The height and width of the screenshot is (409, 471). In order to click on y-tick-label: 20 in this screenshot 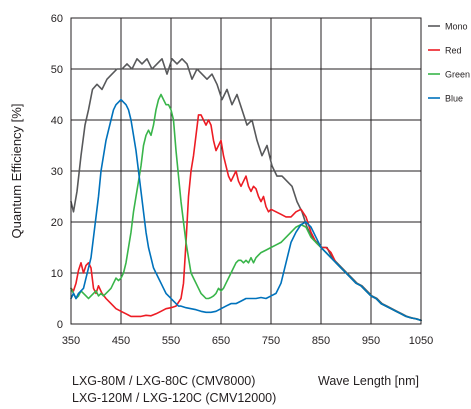, I will do `click(57, 223)`.